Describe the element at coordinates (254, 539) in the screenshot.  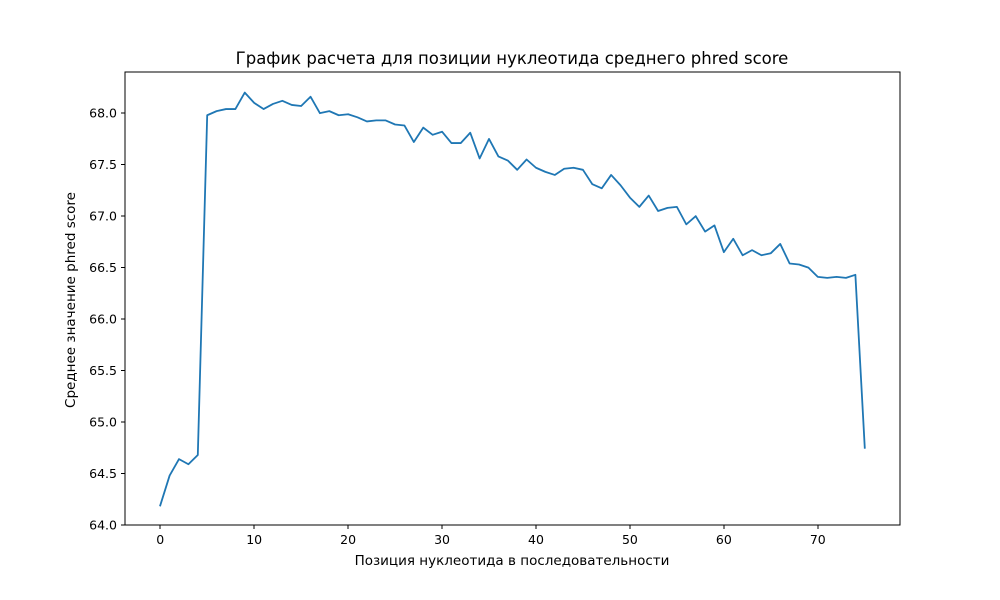
I see `x-tick-label: 10` at that location.